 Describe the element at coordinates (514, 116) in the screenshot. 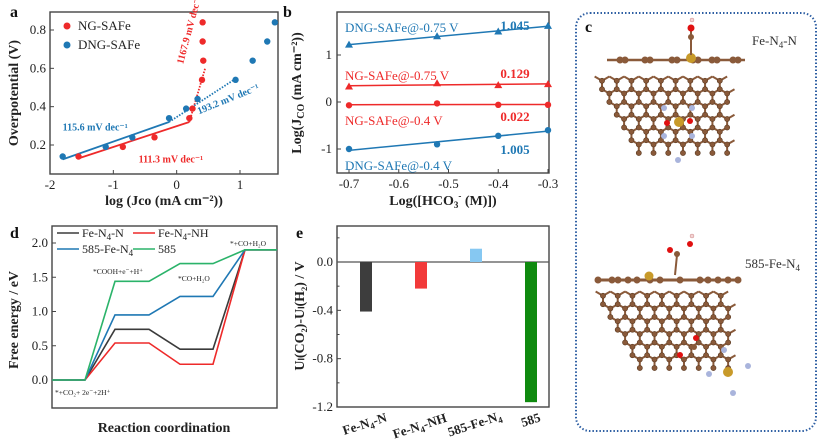

I see `slope-value: 0.022` at that location.